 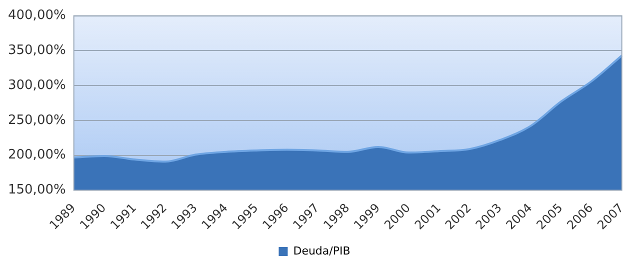 What do you see at coordinates (37, 85) in the screenshot?
I see `y-tick-label: 300,00%` at bounding box center [37, 85].